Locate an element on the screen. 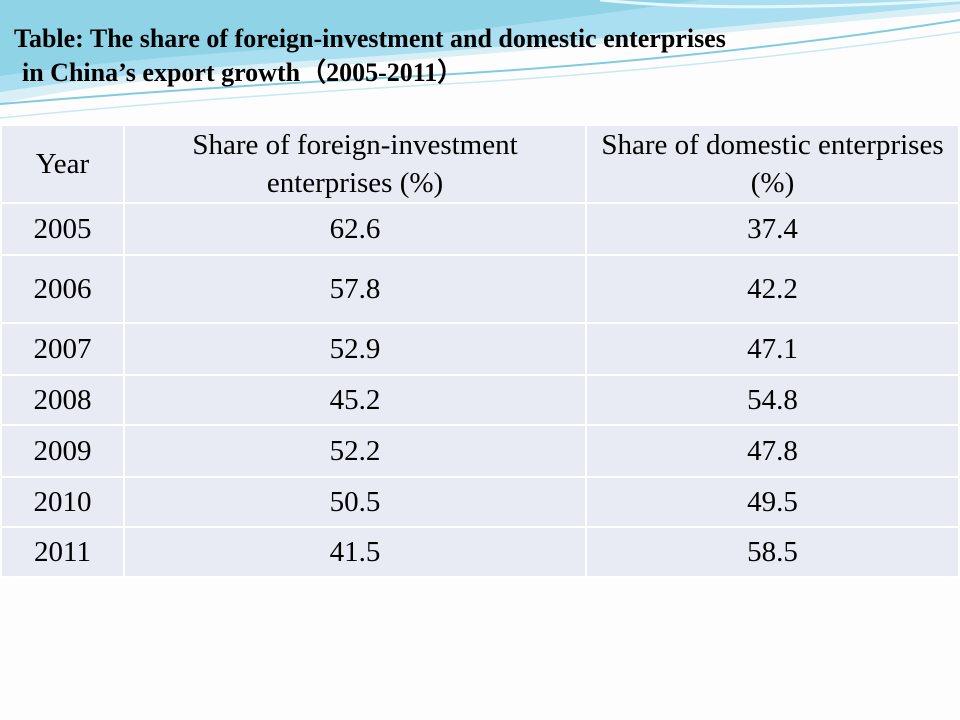  foreign-share-cell: 52.9 is located at coordinates (355, 349).